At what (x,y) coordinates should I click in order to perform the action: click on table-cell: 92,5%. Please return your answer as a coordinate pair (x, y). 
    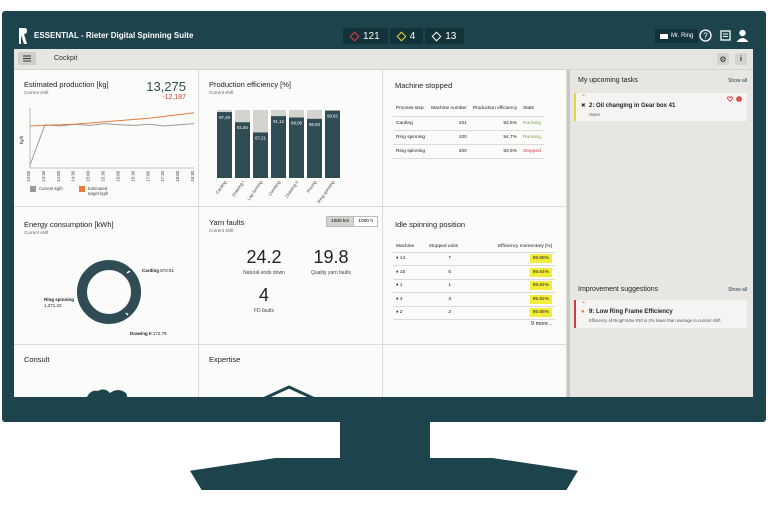
    Looking at the image, I should click on (494, 123).